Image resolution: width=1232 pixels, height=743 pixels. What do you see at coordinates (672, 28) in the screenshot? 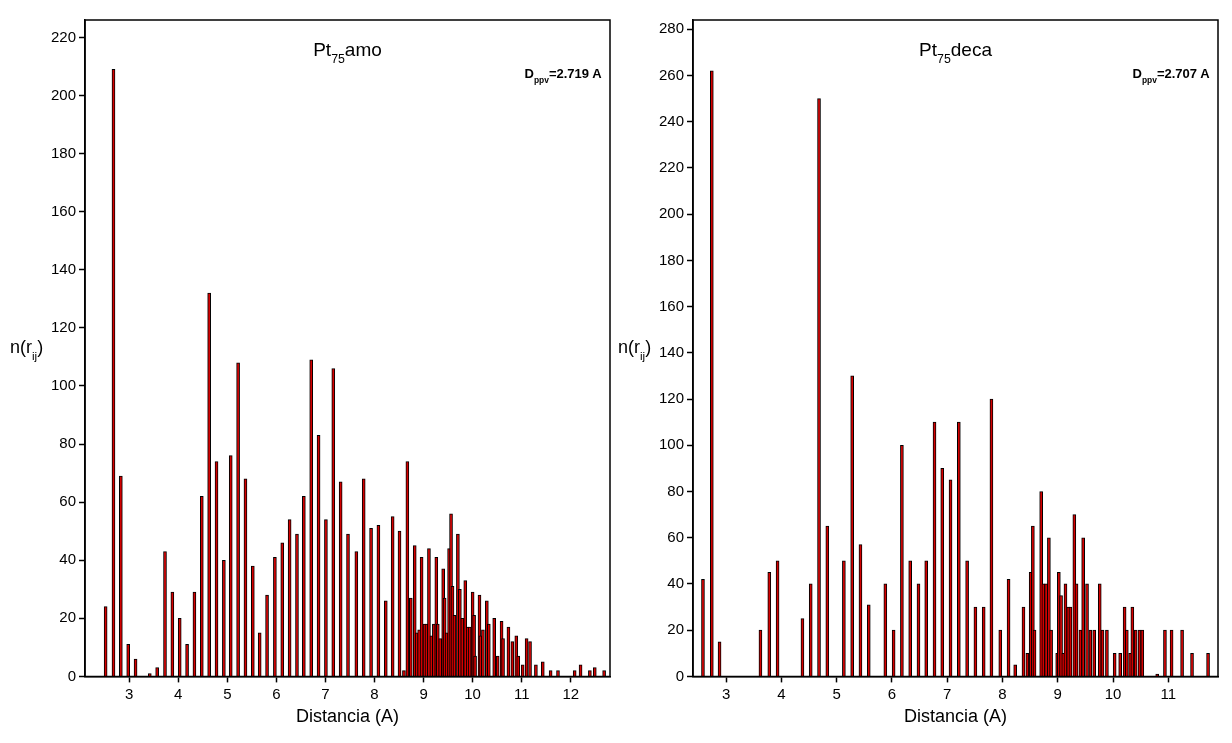
I see `y-tick-label: 280` at bounding box center [672, 28].